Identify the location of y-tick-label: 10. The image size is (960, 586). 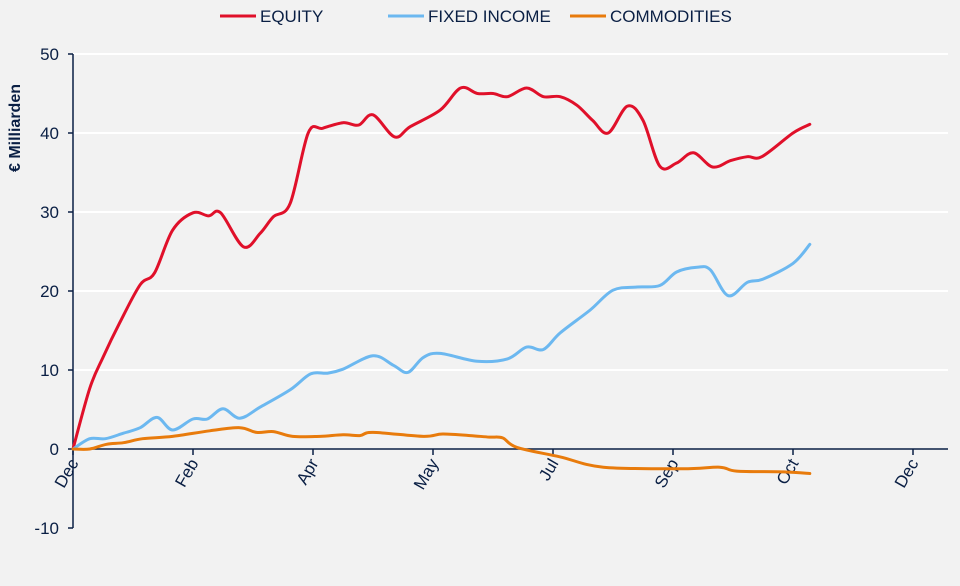
(49, 370).